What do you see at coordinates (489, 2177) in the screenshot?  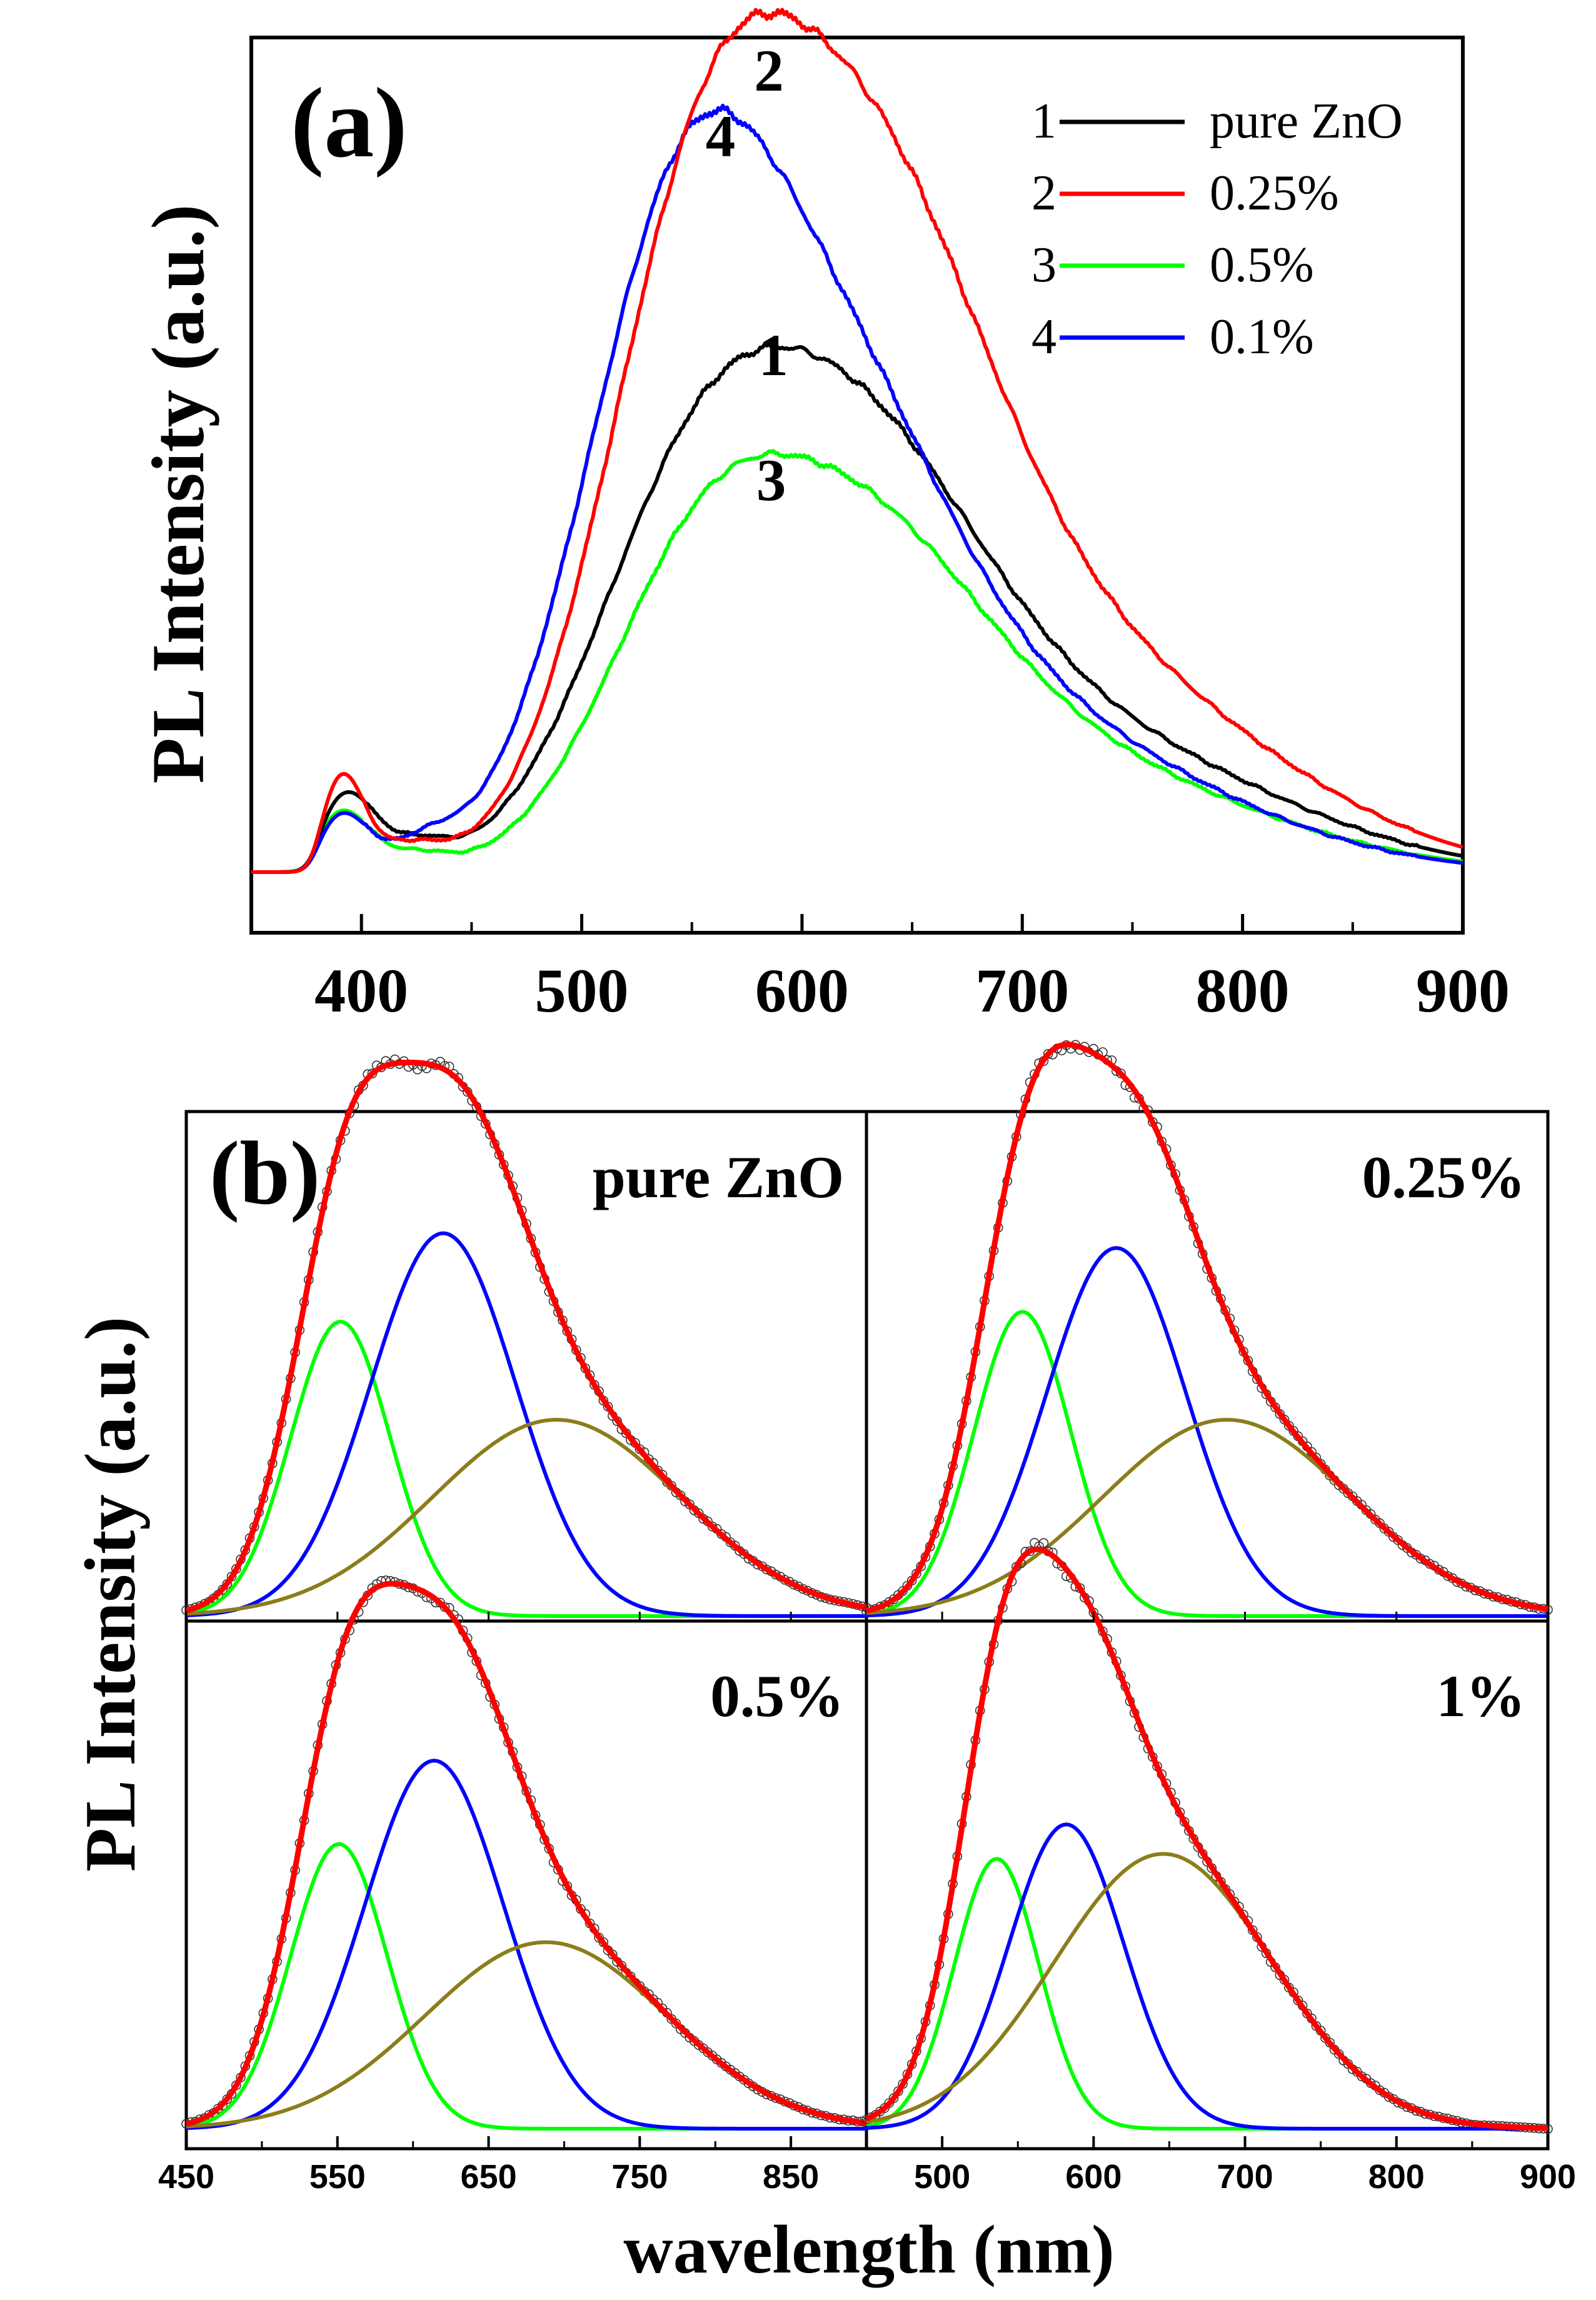 I see `x-tick-label: 650` at bounding box center [489, 2177].